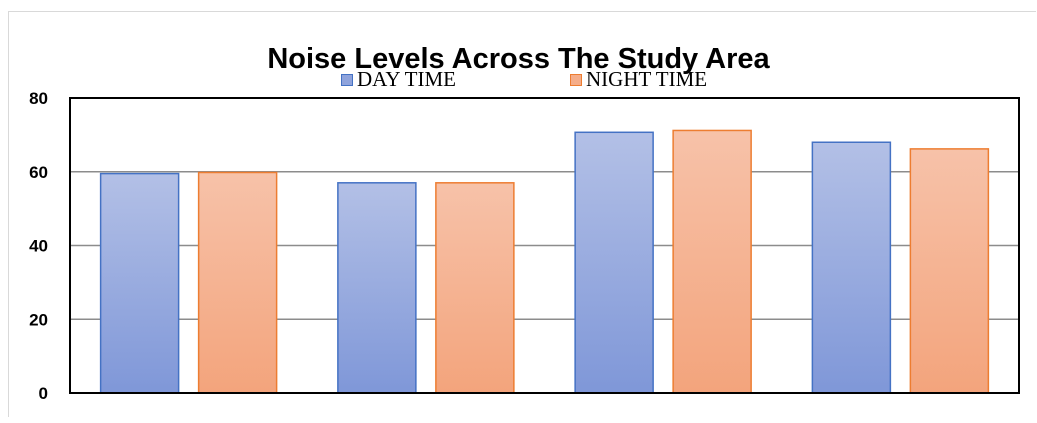 Image resolution: width=1037 pixels, height=423 pixels. I want to click on y-tick-label: 20, so click(38, 319).